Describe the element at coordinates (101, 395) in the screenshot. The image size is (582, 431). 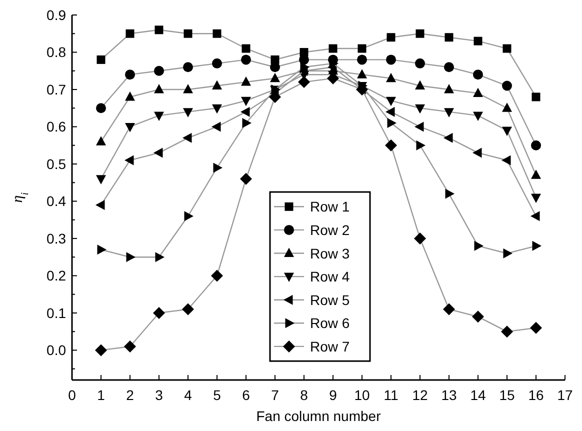
I see `x-tick-label: 1` at that location.